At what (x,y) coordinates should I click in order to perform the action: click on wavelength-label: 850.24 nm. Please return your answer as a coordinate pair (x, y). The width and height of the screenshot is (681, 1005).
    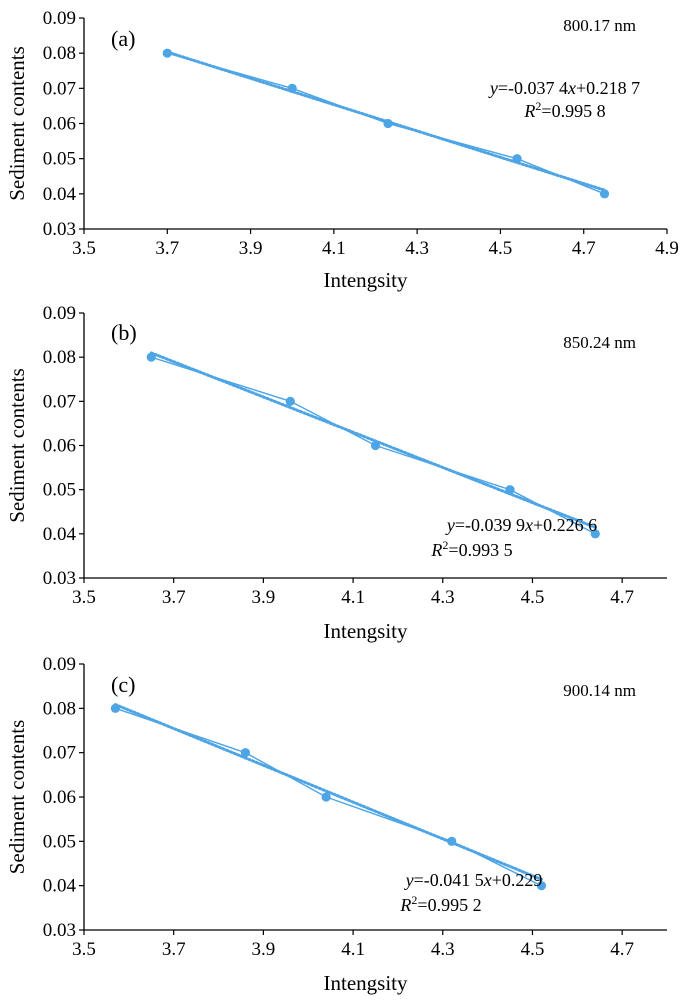
    Looking at the image, I should click on (599, 342).